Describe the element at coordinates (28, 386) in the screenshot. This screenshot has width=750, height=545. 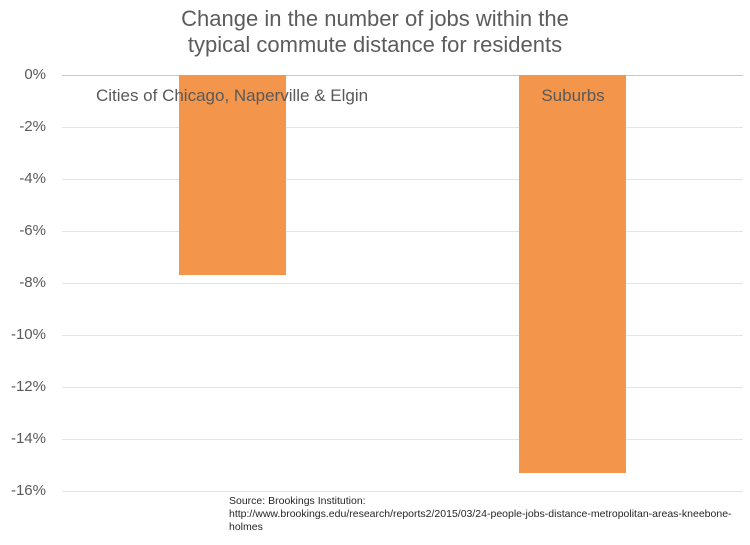
I see `y-axis-tick-label: -12%` at that location.